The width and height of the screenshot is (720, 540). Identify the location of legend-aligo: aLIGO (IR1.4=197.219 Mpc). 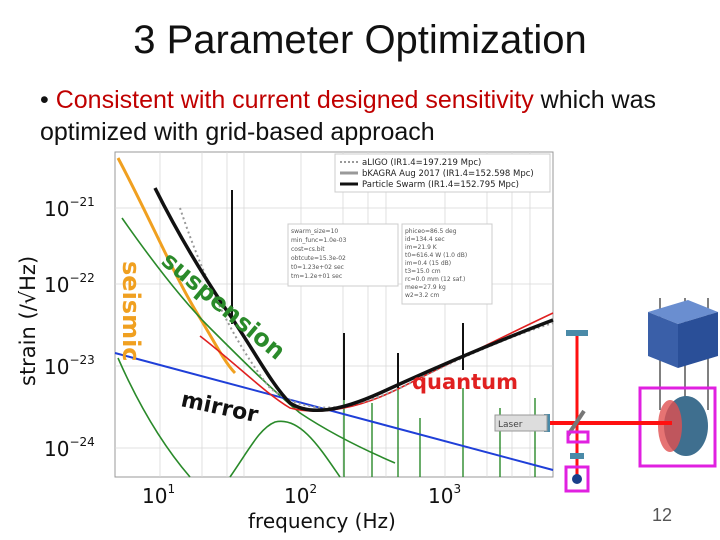
(421, 163).